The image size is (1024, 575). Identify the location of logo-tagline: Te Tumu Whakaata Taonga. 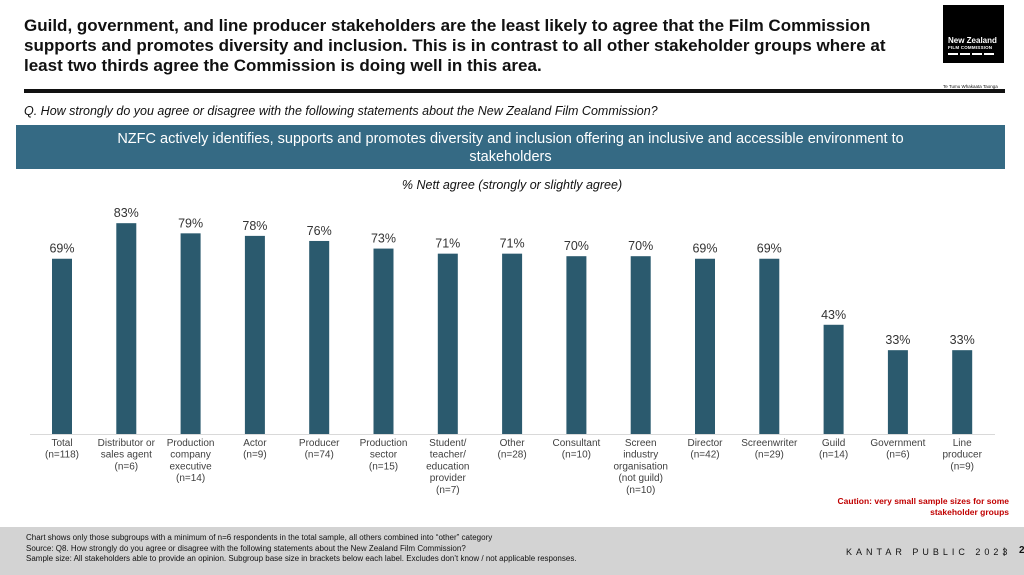
(970, 86).